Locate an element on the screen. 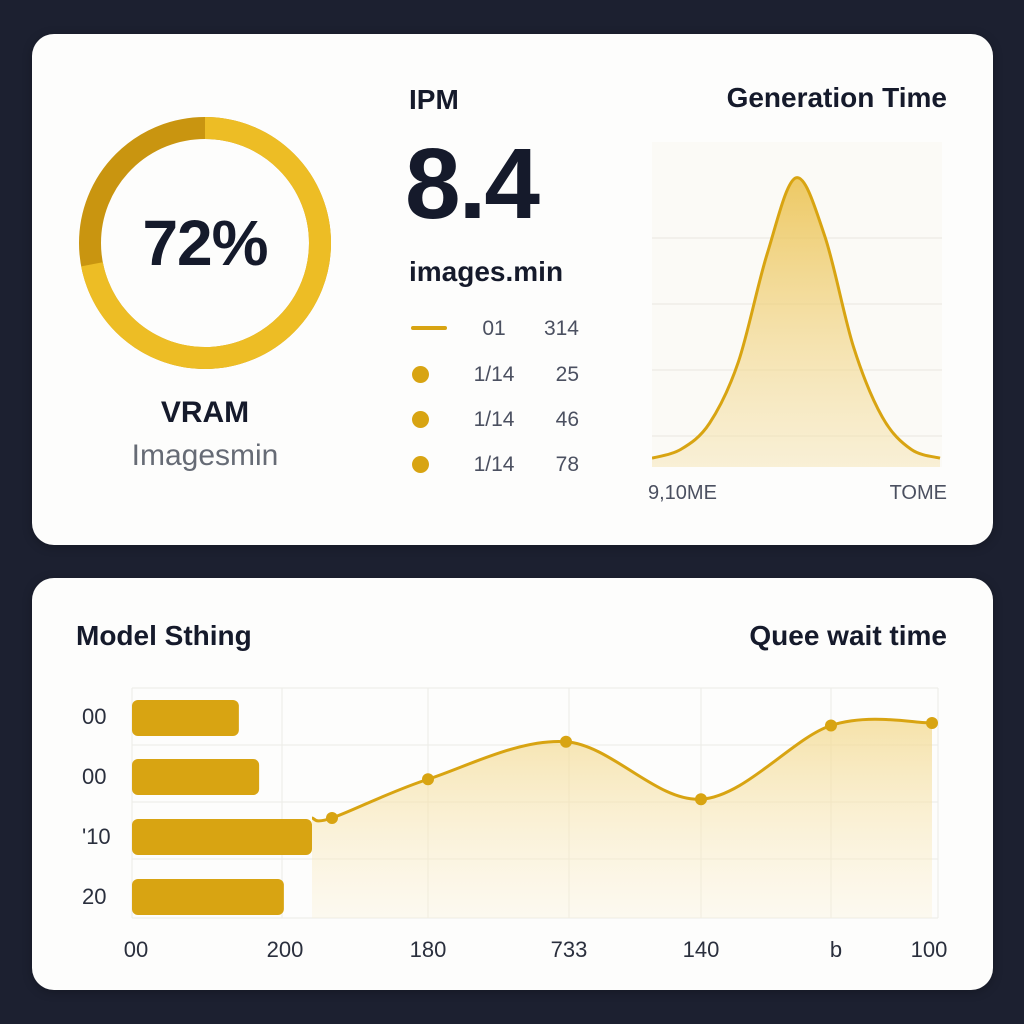  x-tick-label: 733 is located at coordinates (569, 949).